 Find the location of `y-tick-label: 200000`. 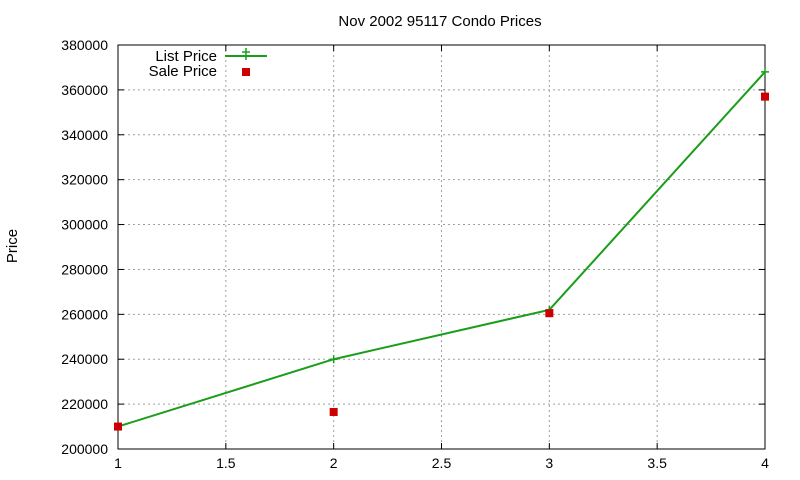

y-tick-label: 200000 is located at coordinates (84, 449).